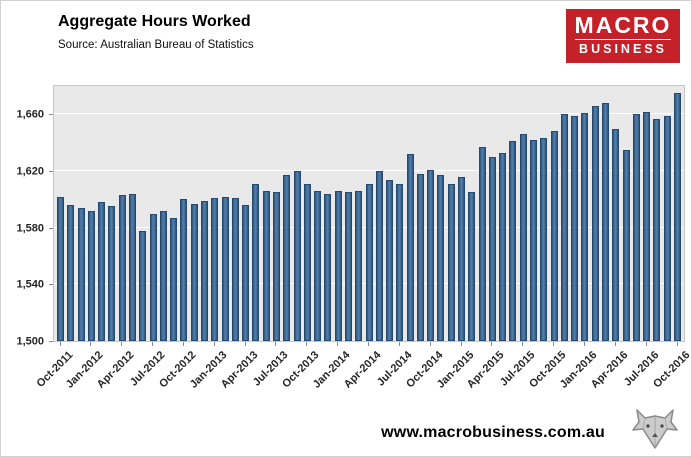 This screenshot has height=457, width=692. I want to click on bar-Apr-2012, so click(122, 268).